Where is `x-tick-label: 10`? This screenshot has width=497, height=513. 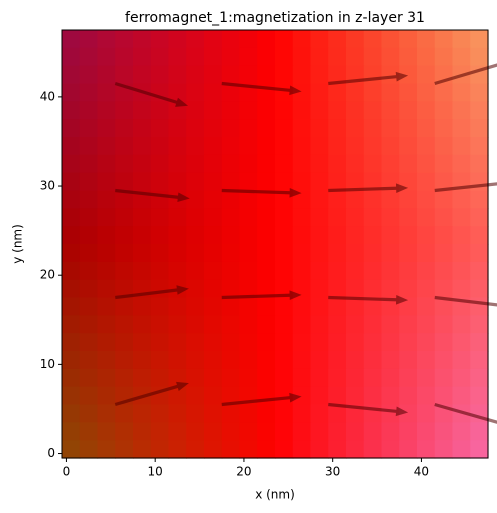 x-tick-label: 10 is located at coordinates (155, 472).